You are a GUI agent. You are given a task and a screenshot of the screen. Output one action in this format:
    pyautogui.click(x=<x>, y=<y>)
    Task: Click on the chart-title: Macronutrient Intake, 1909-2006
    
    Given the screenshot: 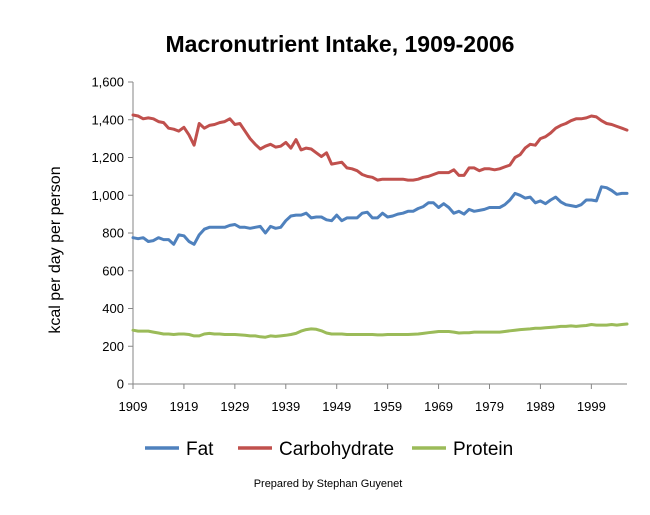 What is the action you would take?
    pyautogui.click(x=340, y=44)
    